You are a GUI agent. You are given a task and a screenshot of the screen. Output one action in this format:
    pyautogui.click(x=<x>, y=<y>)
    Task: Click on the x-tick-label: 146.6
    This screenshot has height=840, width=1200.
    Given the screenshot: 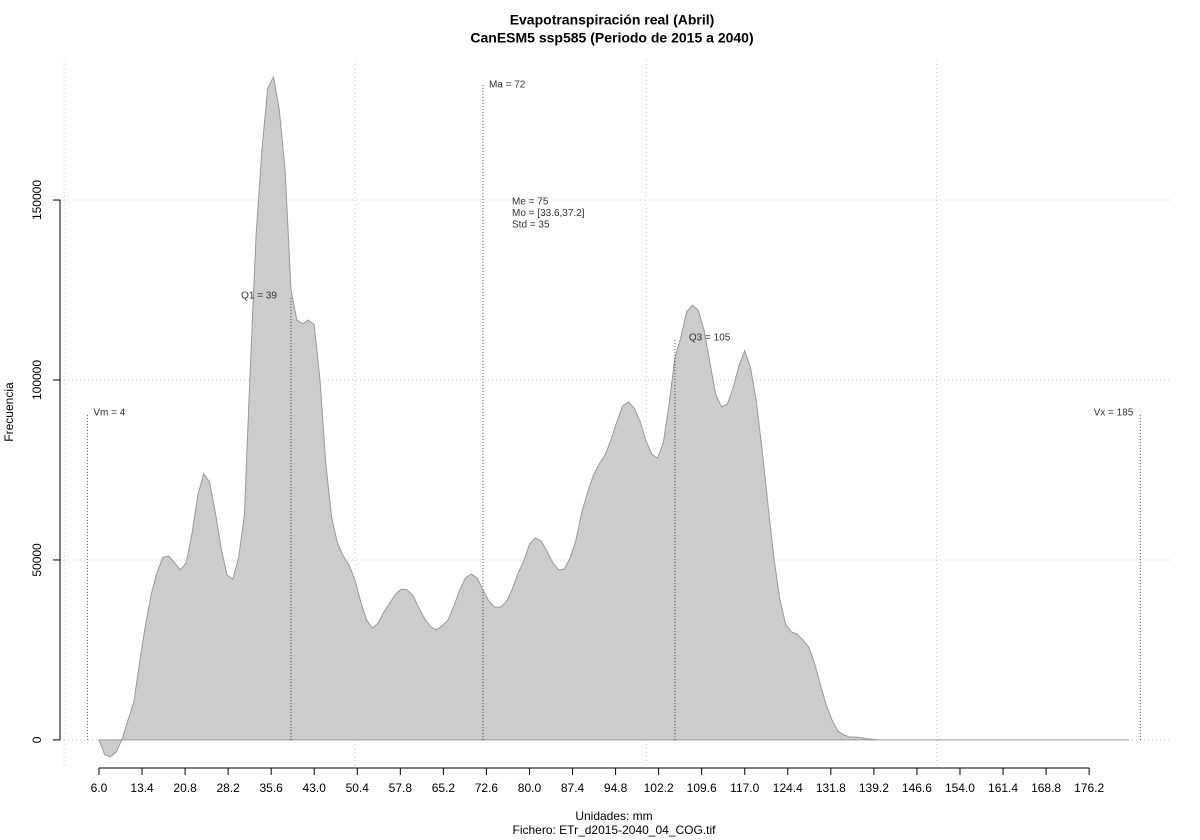 What is the action you would take?
    pyautogui.click(x=917, y=788)
    